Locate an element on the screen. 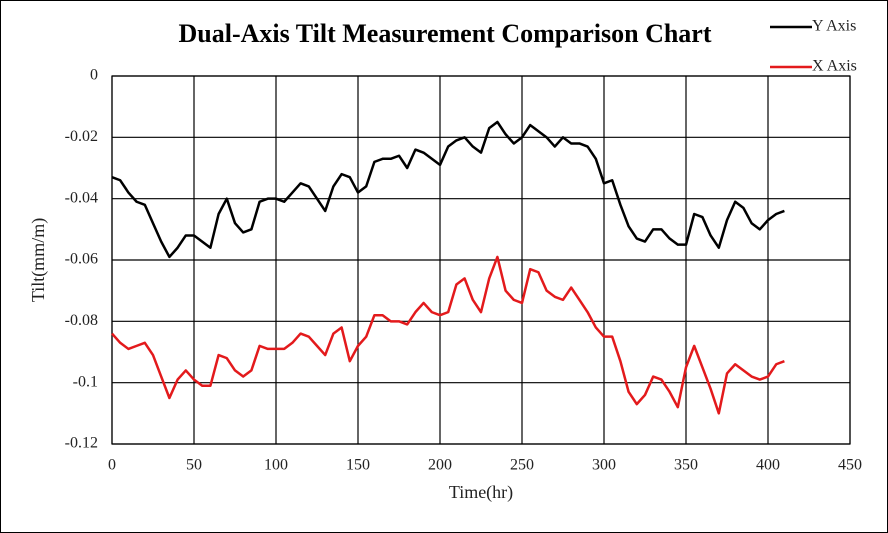 Image resolution: width=888 pixels, height=533 pixels. y-tick-label: -0.04 is located at coordinates (81, 197).